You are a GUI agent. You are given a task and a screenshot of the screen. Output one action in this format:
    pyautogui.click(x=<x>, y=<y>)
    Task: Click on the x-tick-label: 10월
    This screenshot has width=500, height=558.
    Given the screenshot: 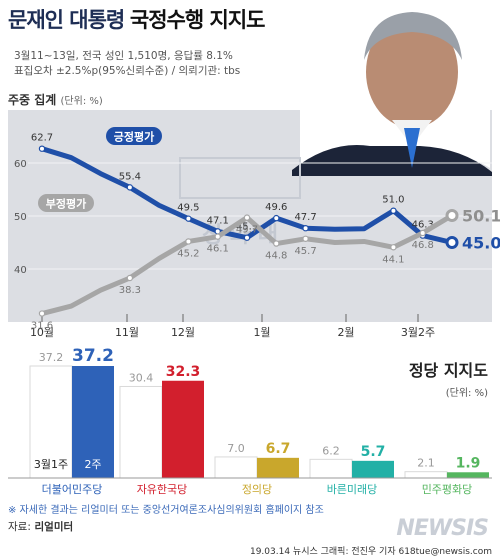 What is the action you would take?
    pyautogui.click(x=42, y=332)
    